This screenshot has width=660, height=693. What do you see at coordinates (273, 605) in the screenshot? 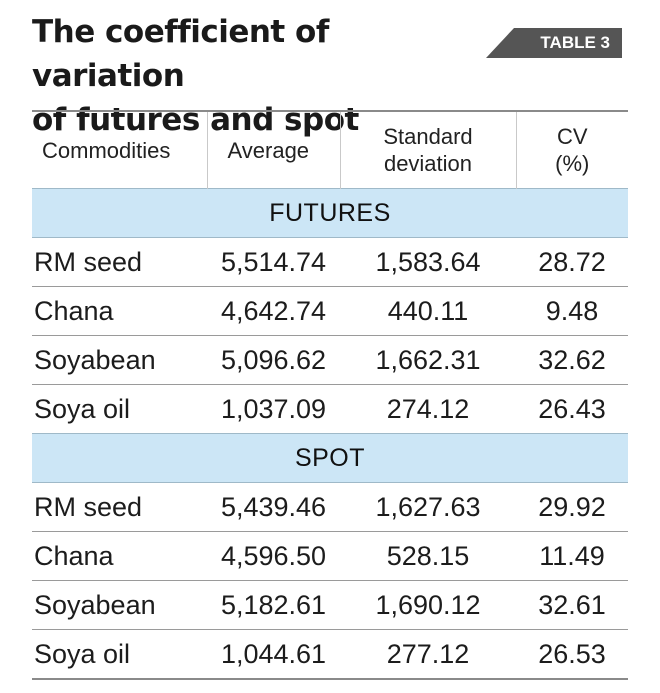
I see `average-cell: 5,182.61` at bounding box center [273, 605].